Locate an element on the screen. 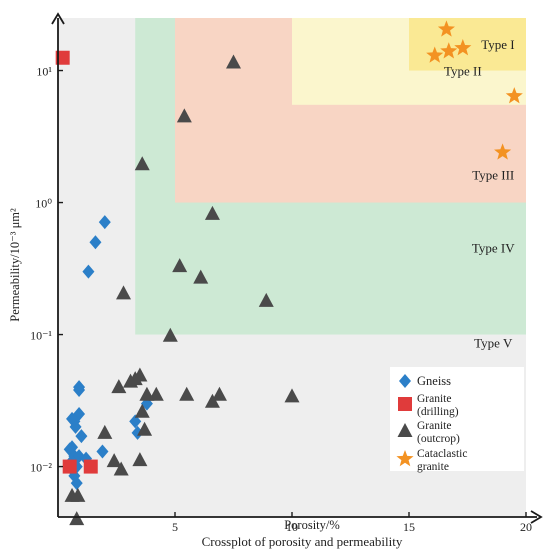 This screenshot has width=550, height=557. region-type-i is located at coordinates (467, 44).